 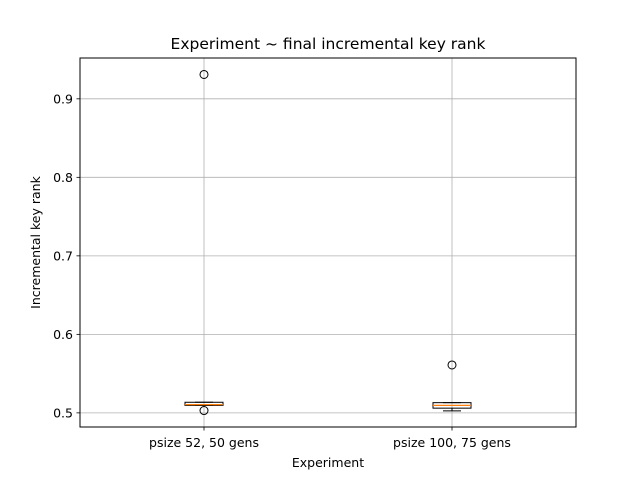 I want to click on x-tick-label: psize 100, 75 gens, so click(x=452, y=442).